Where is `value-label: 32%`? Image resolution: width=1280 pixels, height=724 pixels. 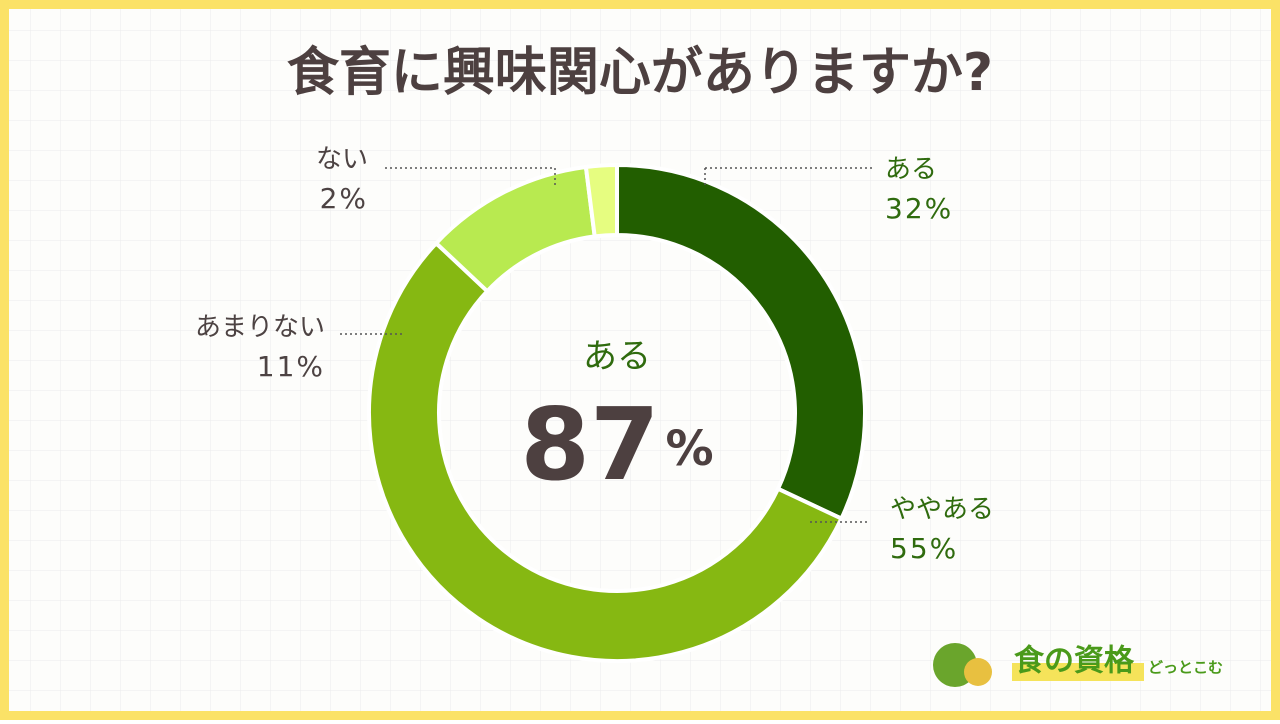
value-label: 32% is located at coordinates (919, 208).